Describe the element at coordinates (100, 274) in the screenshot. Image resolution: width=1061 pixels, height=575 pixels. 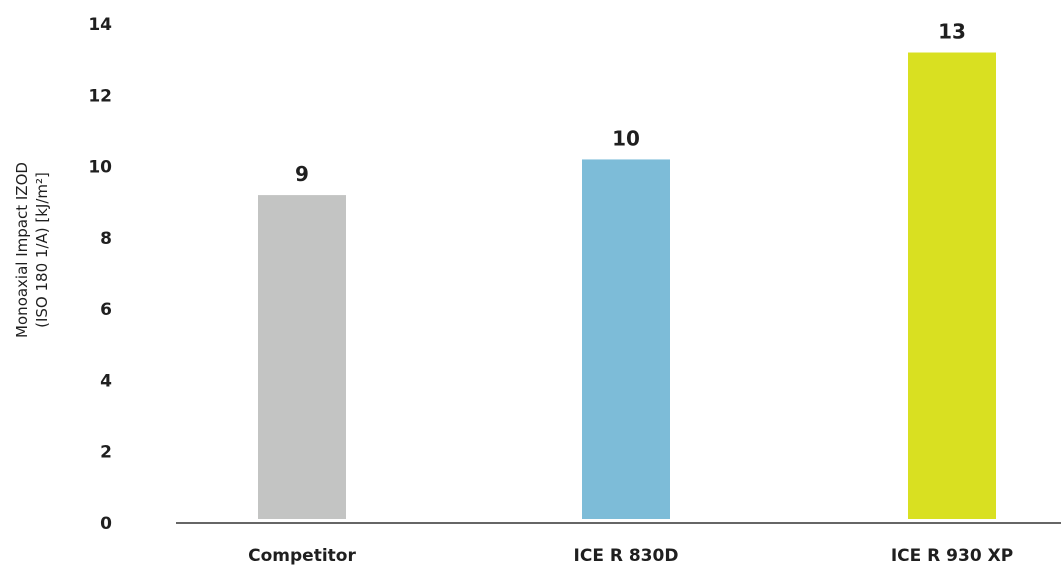
I see `y-axis-ticks: 0 2 4 6 8 10 12 14` at that location.